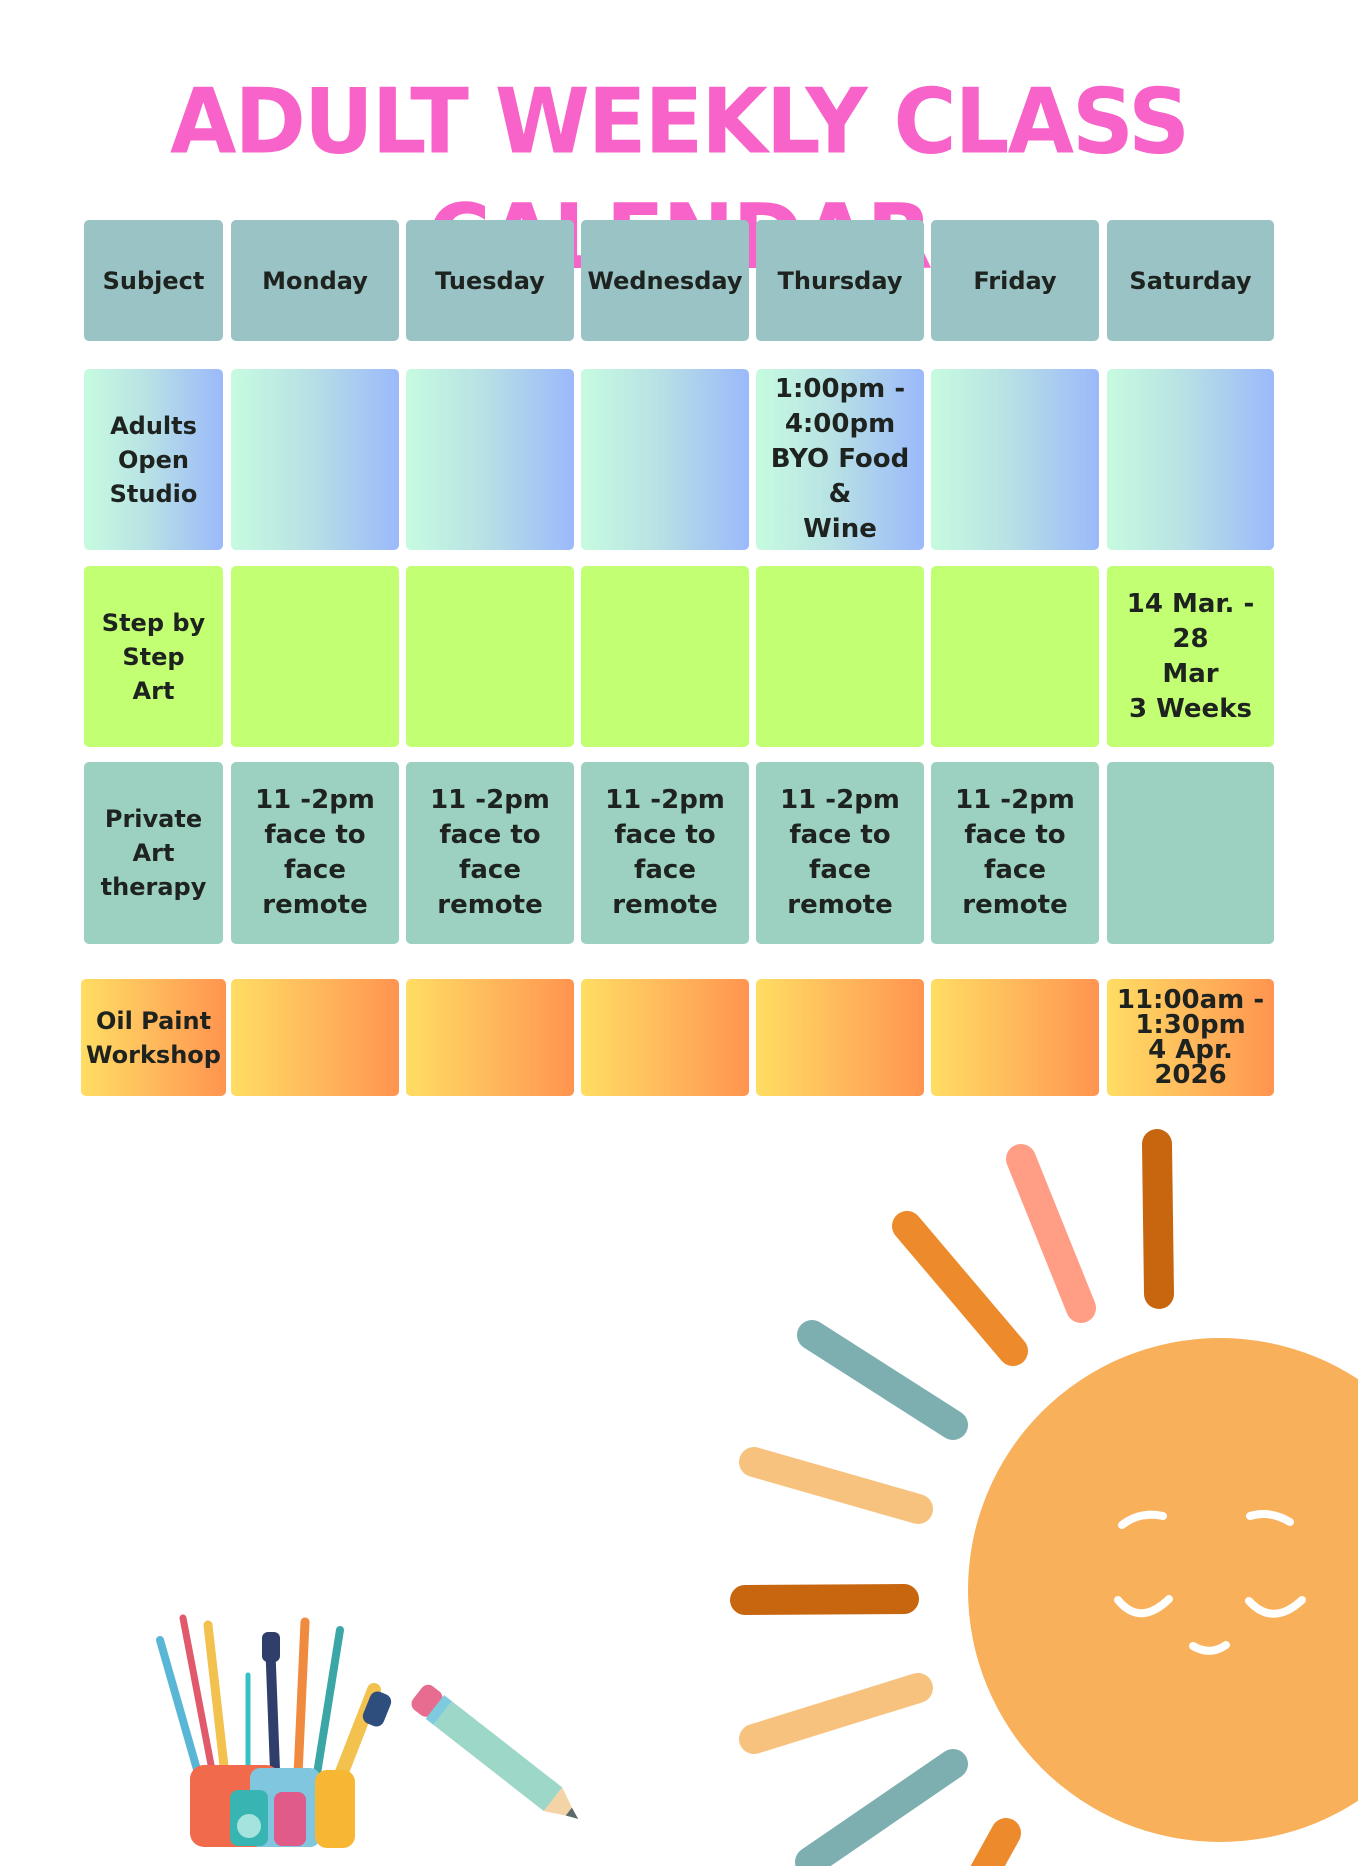  What do you see at coordinates (1015, 1037) in the screenshot?
I see `cell-oil-friday` at bounding box center [1015, 1037].